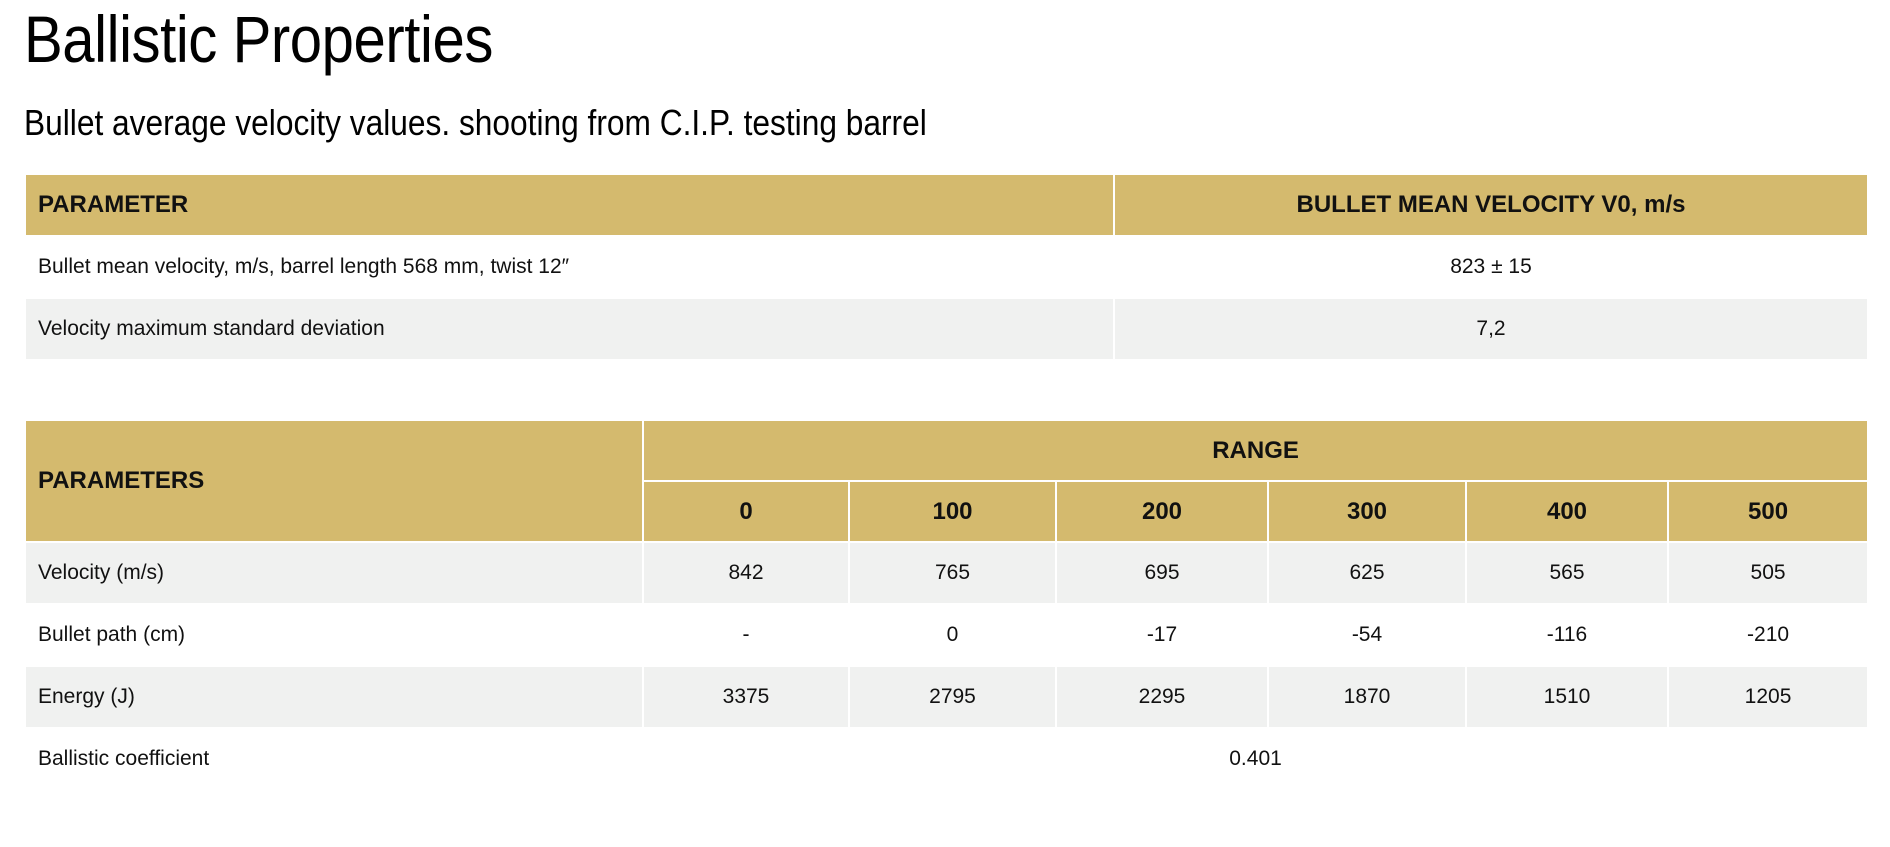 This screenshot has width=1890, height=847. I want to click on coefficient-value: 0.401, so click(1255, 759).